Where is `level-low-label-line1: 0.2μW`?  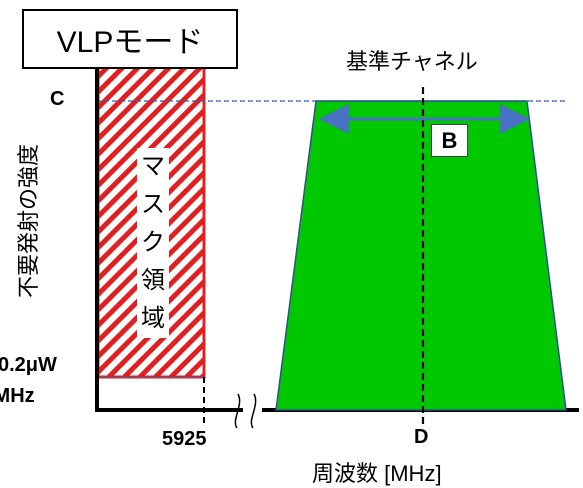 level-low-label-line1: 0.2μW is located at coordinates (28, 365).